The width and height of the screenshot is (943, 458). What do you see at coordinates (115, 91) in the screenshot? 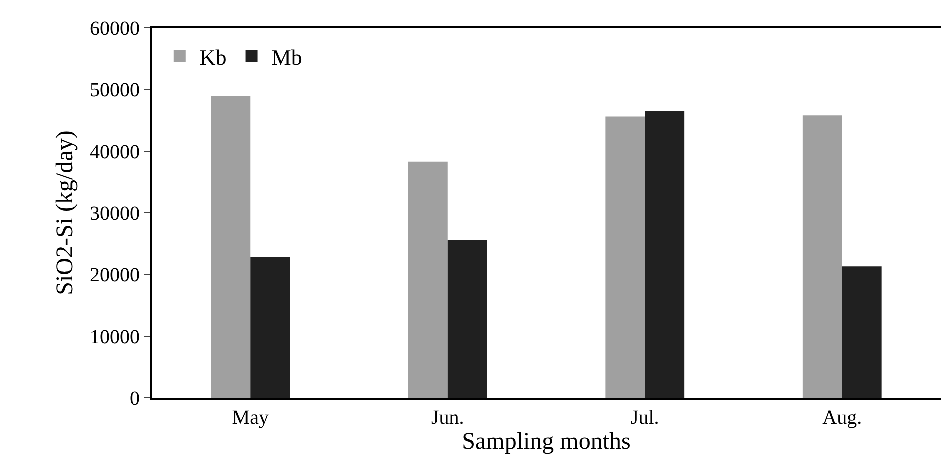
I see `y-tick-label: 50000` at bounding box center [115, 91].